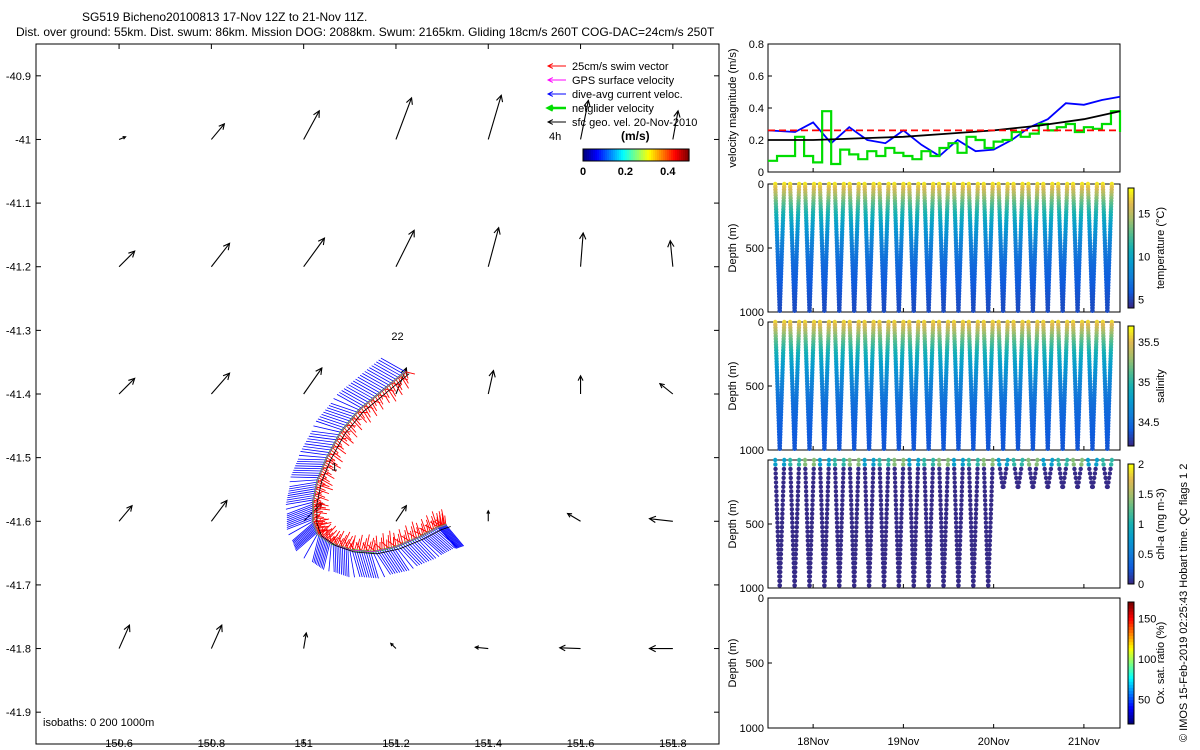 This screenshot has width=1200, height=750. Describe the element at coordinates (18, 268) in the screenshot. I see `map-y-tick-label: -41.2` at that location.